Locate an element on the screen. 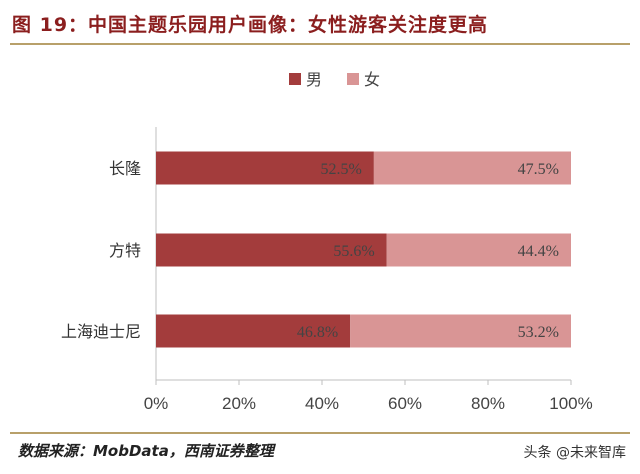 This screenshot has width=640, height=474. data-label-1-0: 55.6% is located at coordinates (353, 251).